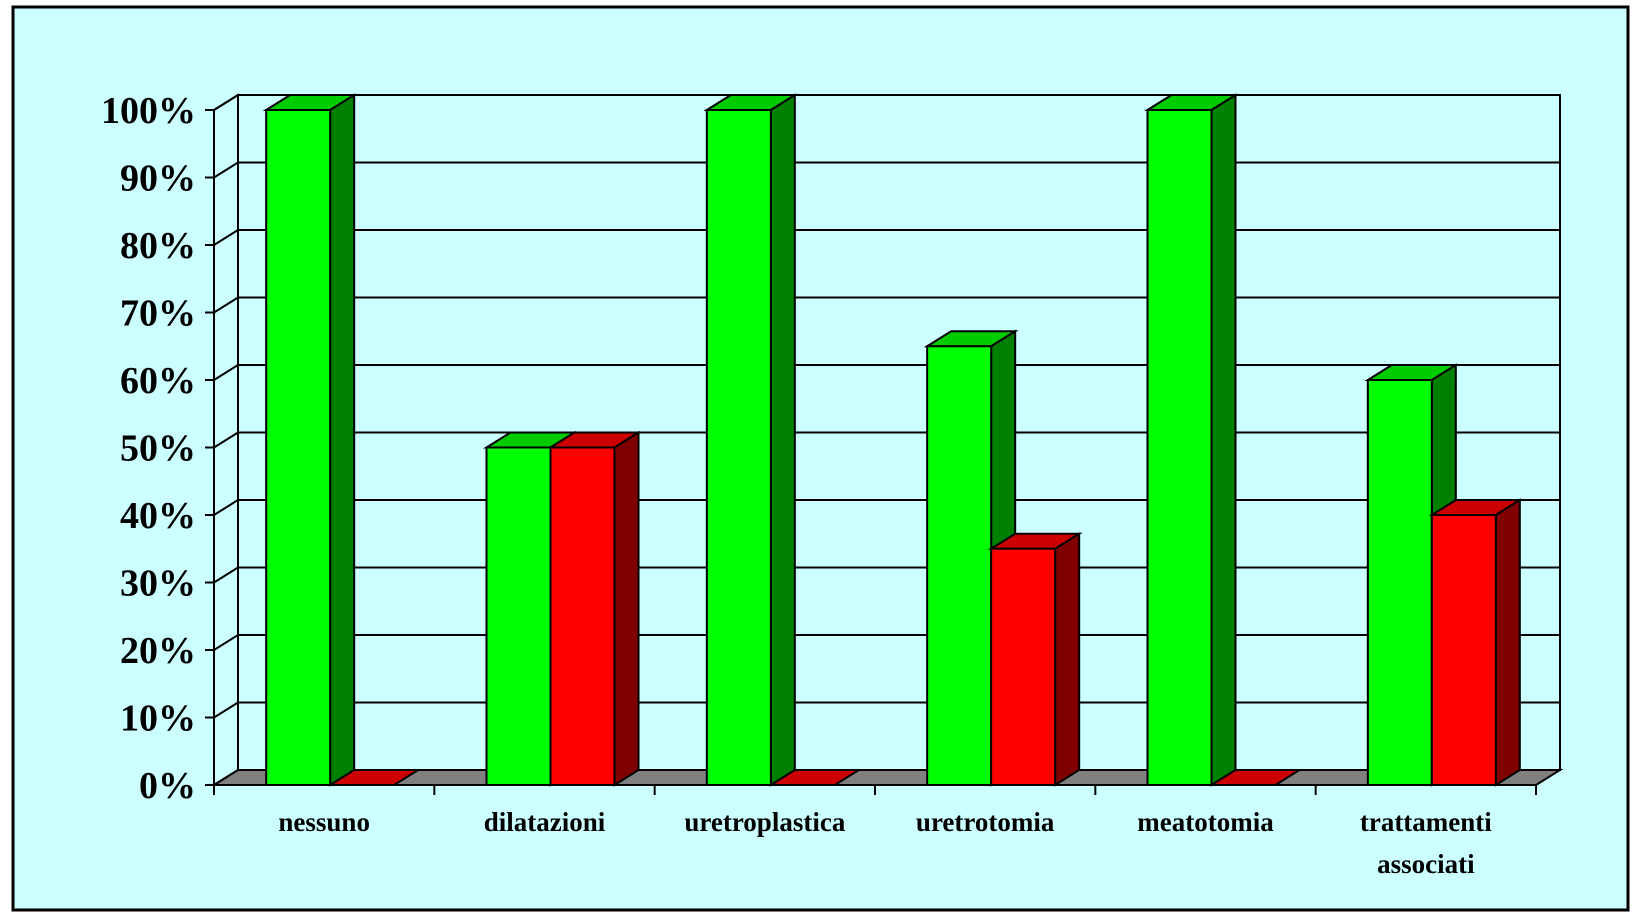  I want to click on y-tick-label: 40%, so click(158, 516).